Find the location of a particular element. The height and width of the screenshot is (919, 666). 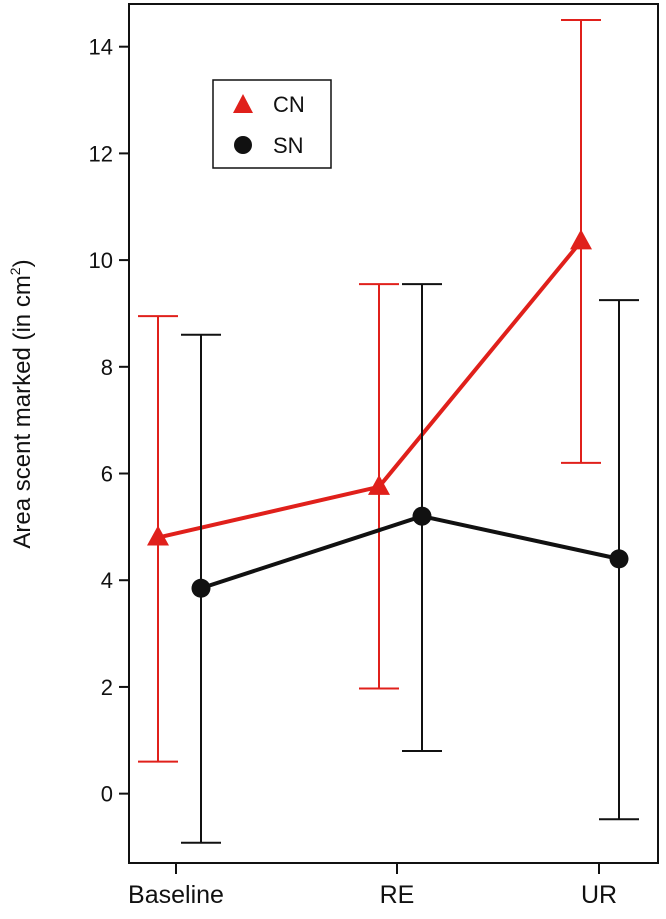

y-axis-title-sup: 2 is located at coordinates (15, 271).